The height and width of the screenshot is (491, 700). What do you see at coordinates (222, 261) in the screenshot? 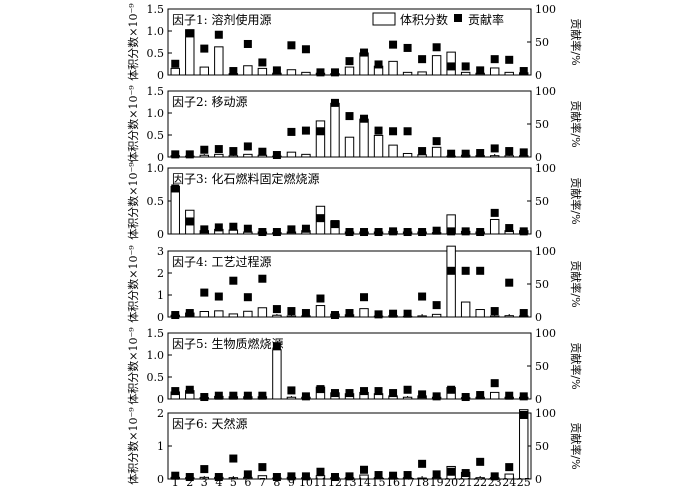
I see `panel-title: 因子4: 工艺过程源` at bounding box center [222, 261].